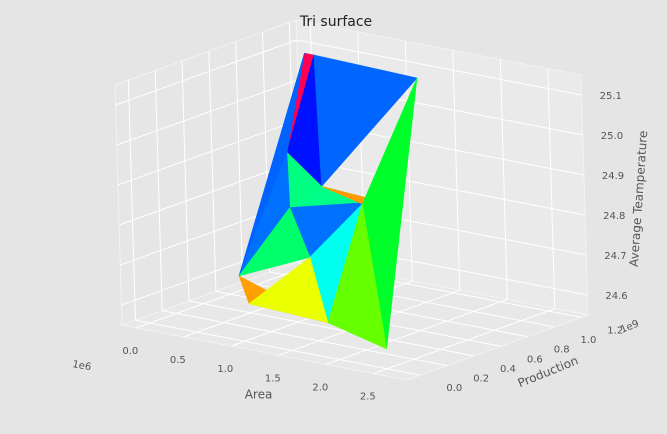  I want to click on z-tick-label: 24.7, so click(615, 256).